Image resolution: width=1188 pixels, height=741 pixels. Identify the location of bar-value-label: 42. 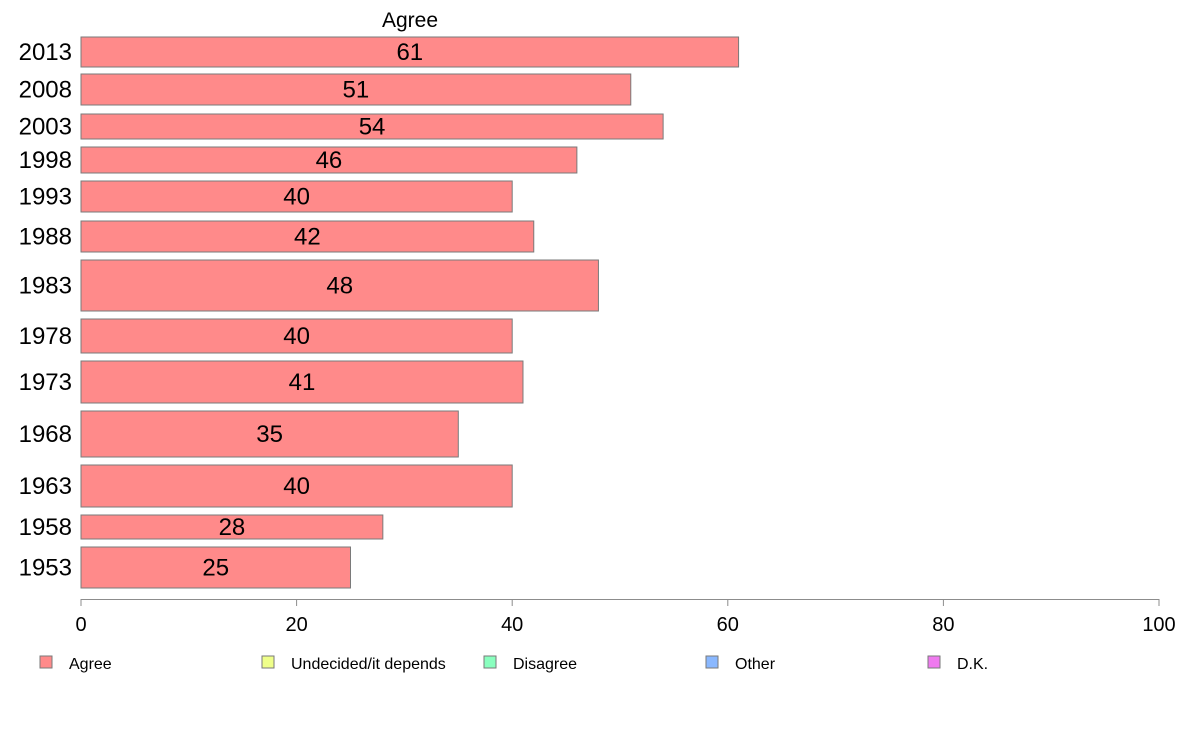
(307, 237).